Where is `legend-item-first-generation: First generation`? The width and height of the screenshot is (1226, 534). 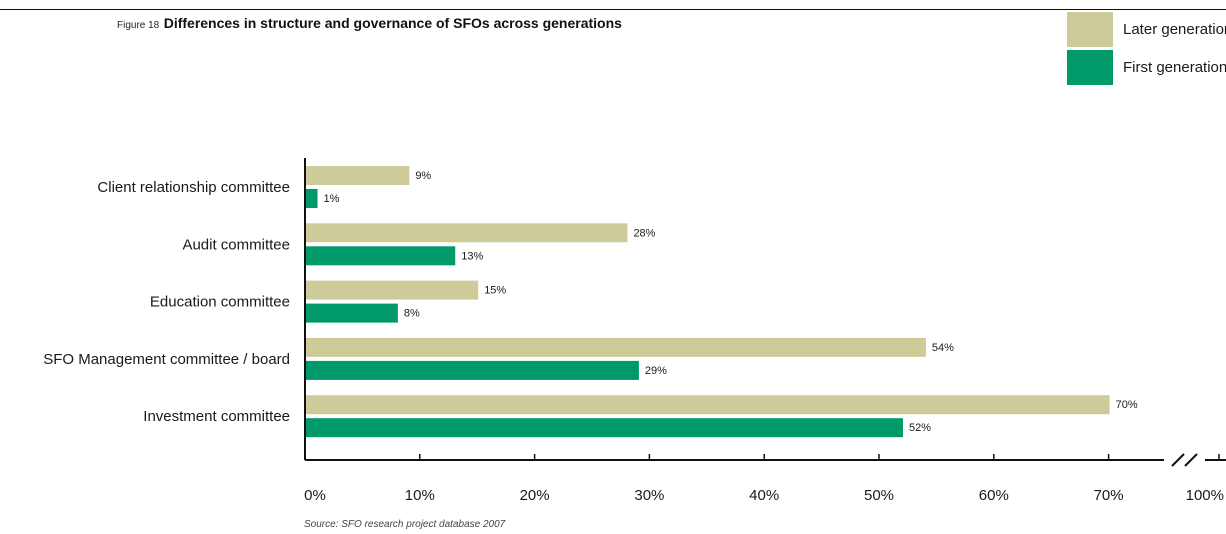 legend-item-first-generation: First generation is located at coordinates (1146, 67).